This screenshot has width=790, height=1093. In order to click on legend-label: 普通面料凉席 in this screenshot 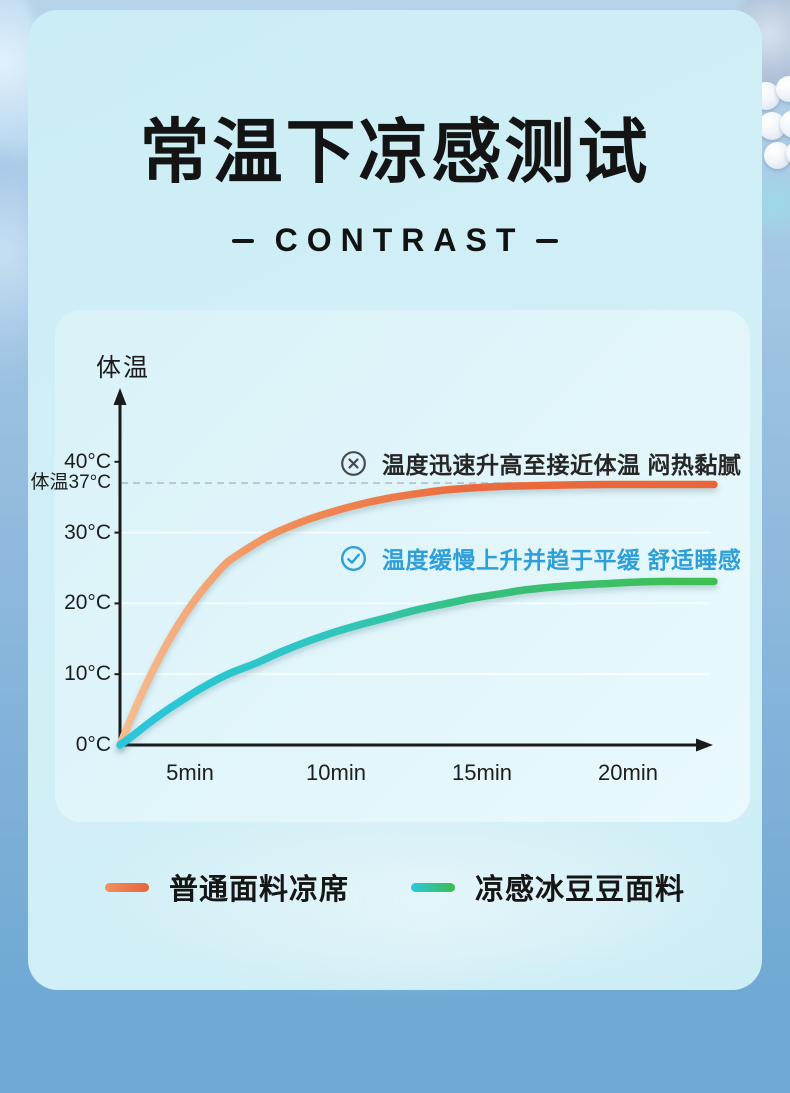, I will do `click(258, 890)`.